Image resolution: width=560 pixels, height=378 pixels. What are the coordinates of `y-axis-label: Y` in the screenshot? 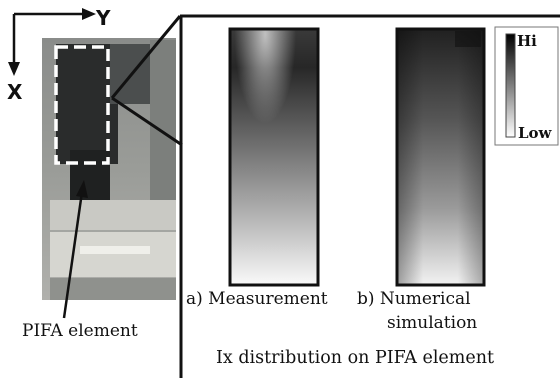 It's located at (103, 18).